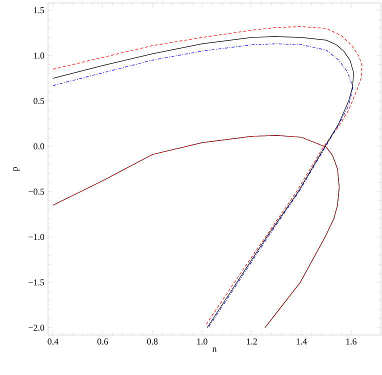  I want to click on y-axis-title: p, so click(16, 169).